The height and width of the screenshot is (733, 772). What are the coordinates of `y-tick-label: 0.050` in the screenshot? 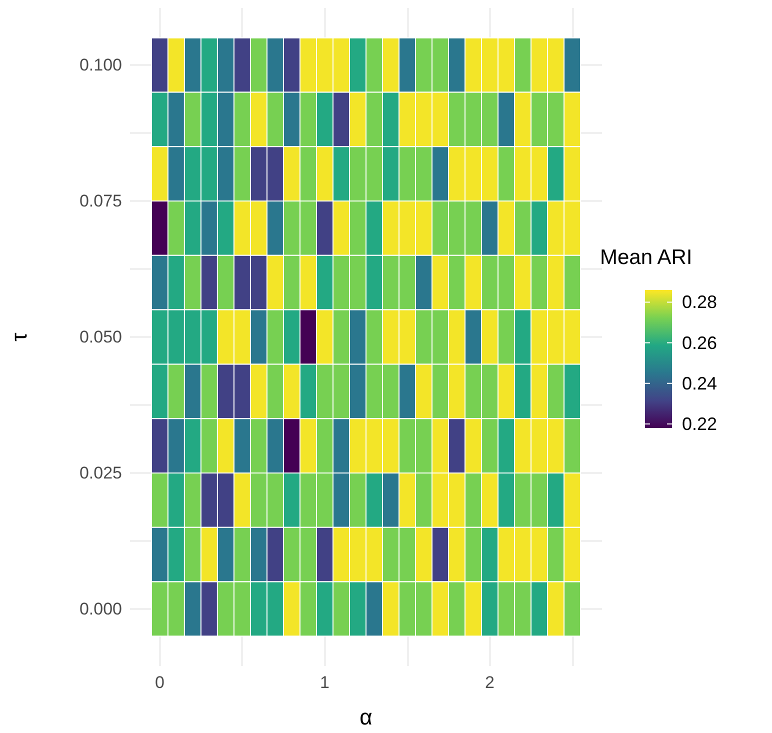 It's located at (100, 337).